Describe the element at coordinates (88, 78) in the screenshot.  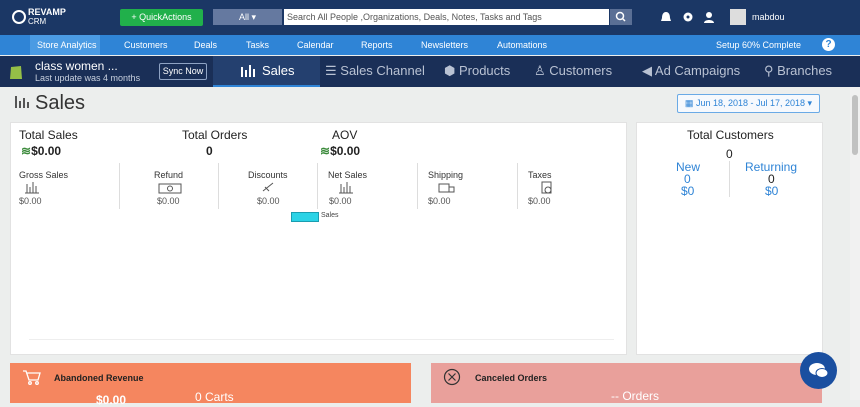
I see `store-updated: Last update was 4 months` at that location.